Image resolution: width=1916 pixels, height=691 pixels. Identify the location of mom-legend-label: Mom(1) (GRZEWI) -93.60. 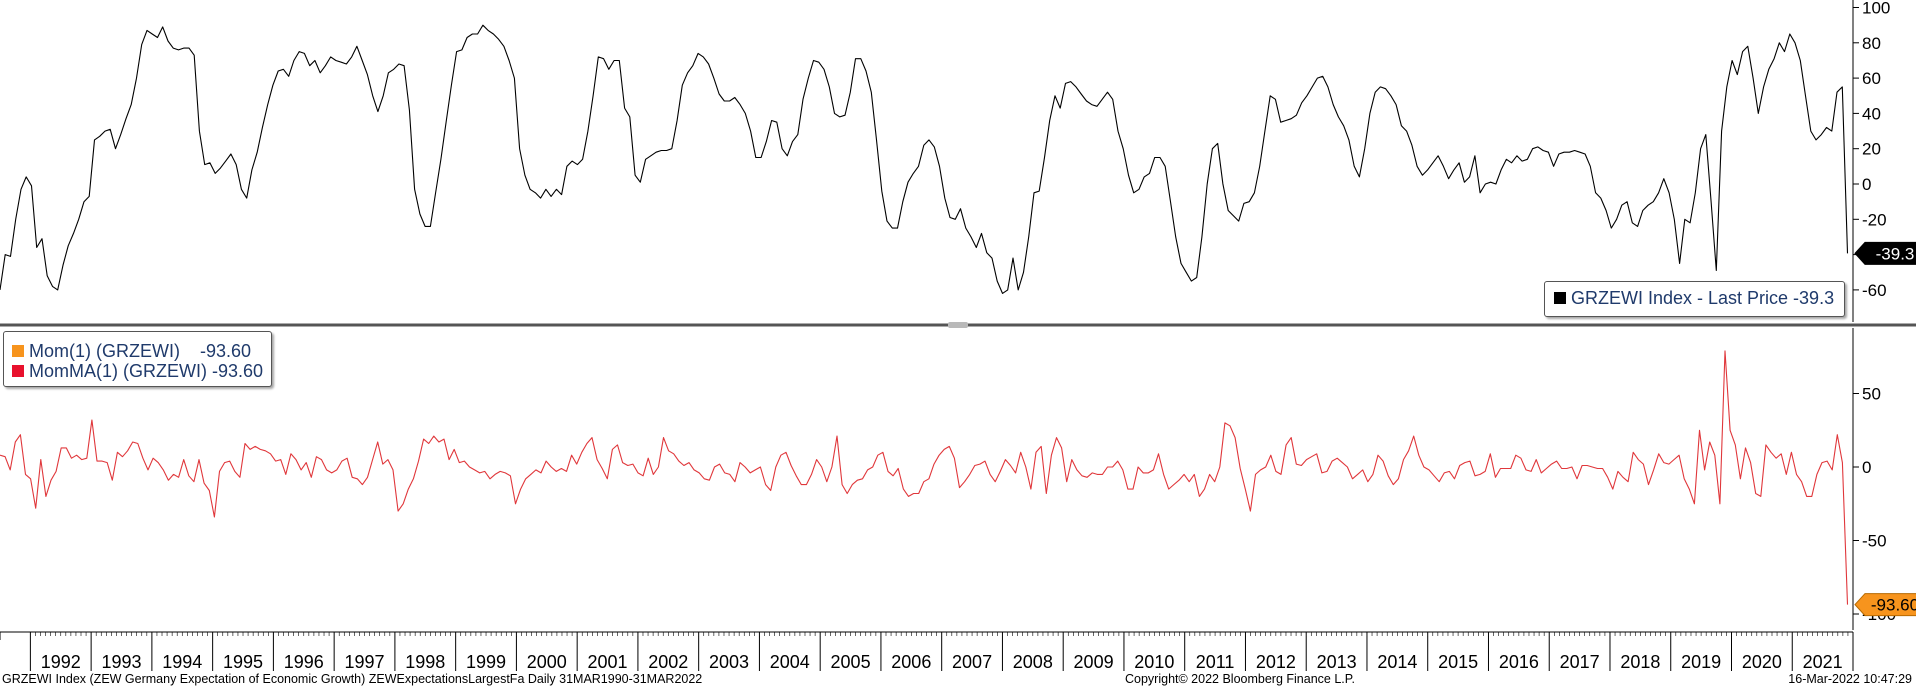
(140, 350).